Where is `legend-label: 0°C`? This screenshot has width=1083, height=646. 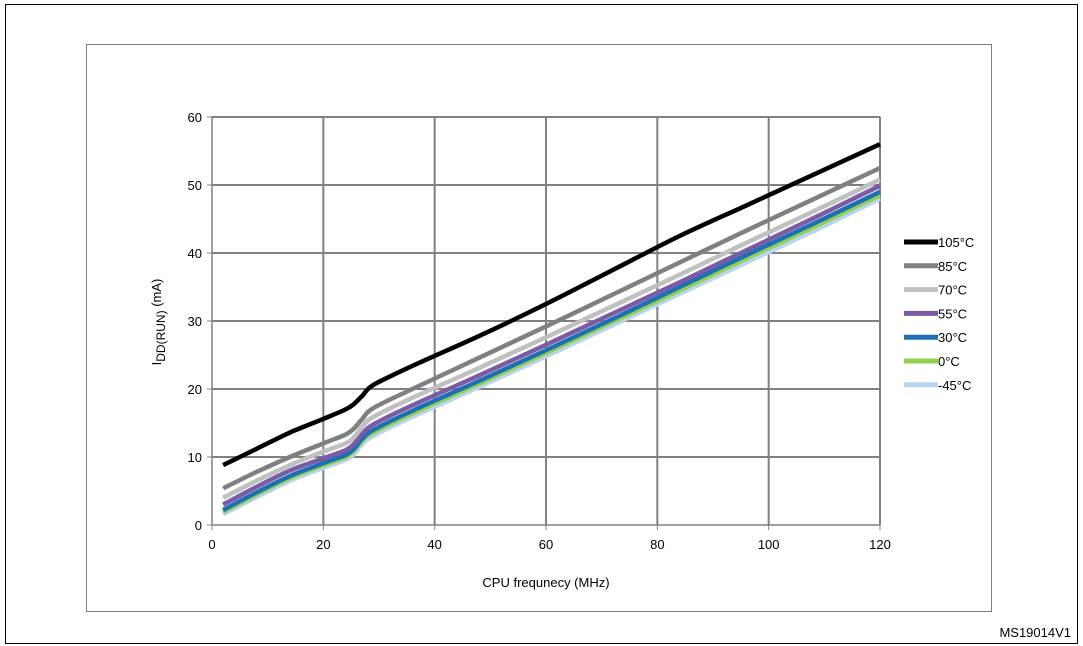
legend-label: 0°C is located at coordinates (949, 361).